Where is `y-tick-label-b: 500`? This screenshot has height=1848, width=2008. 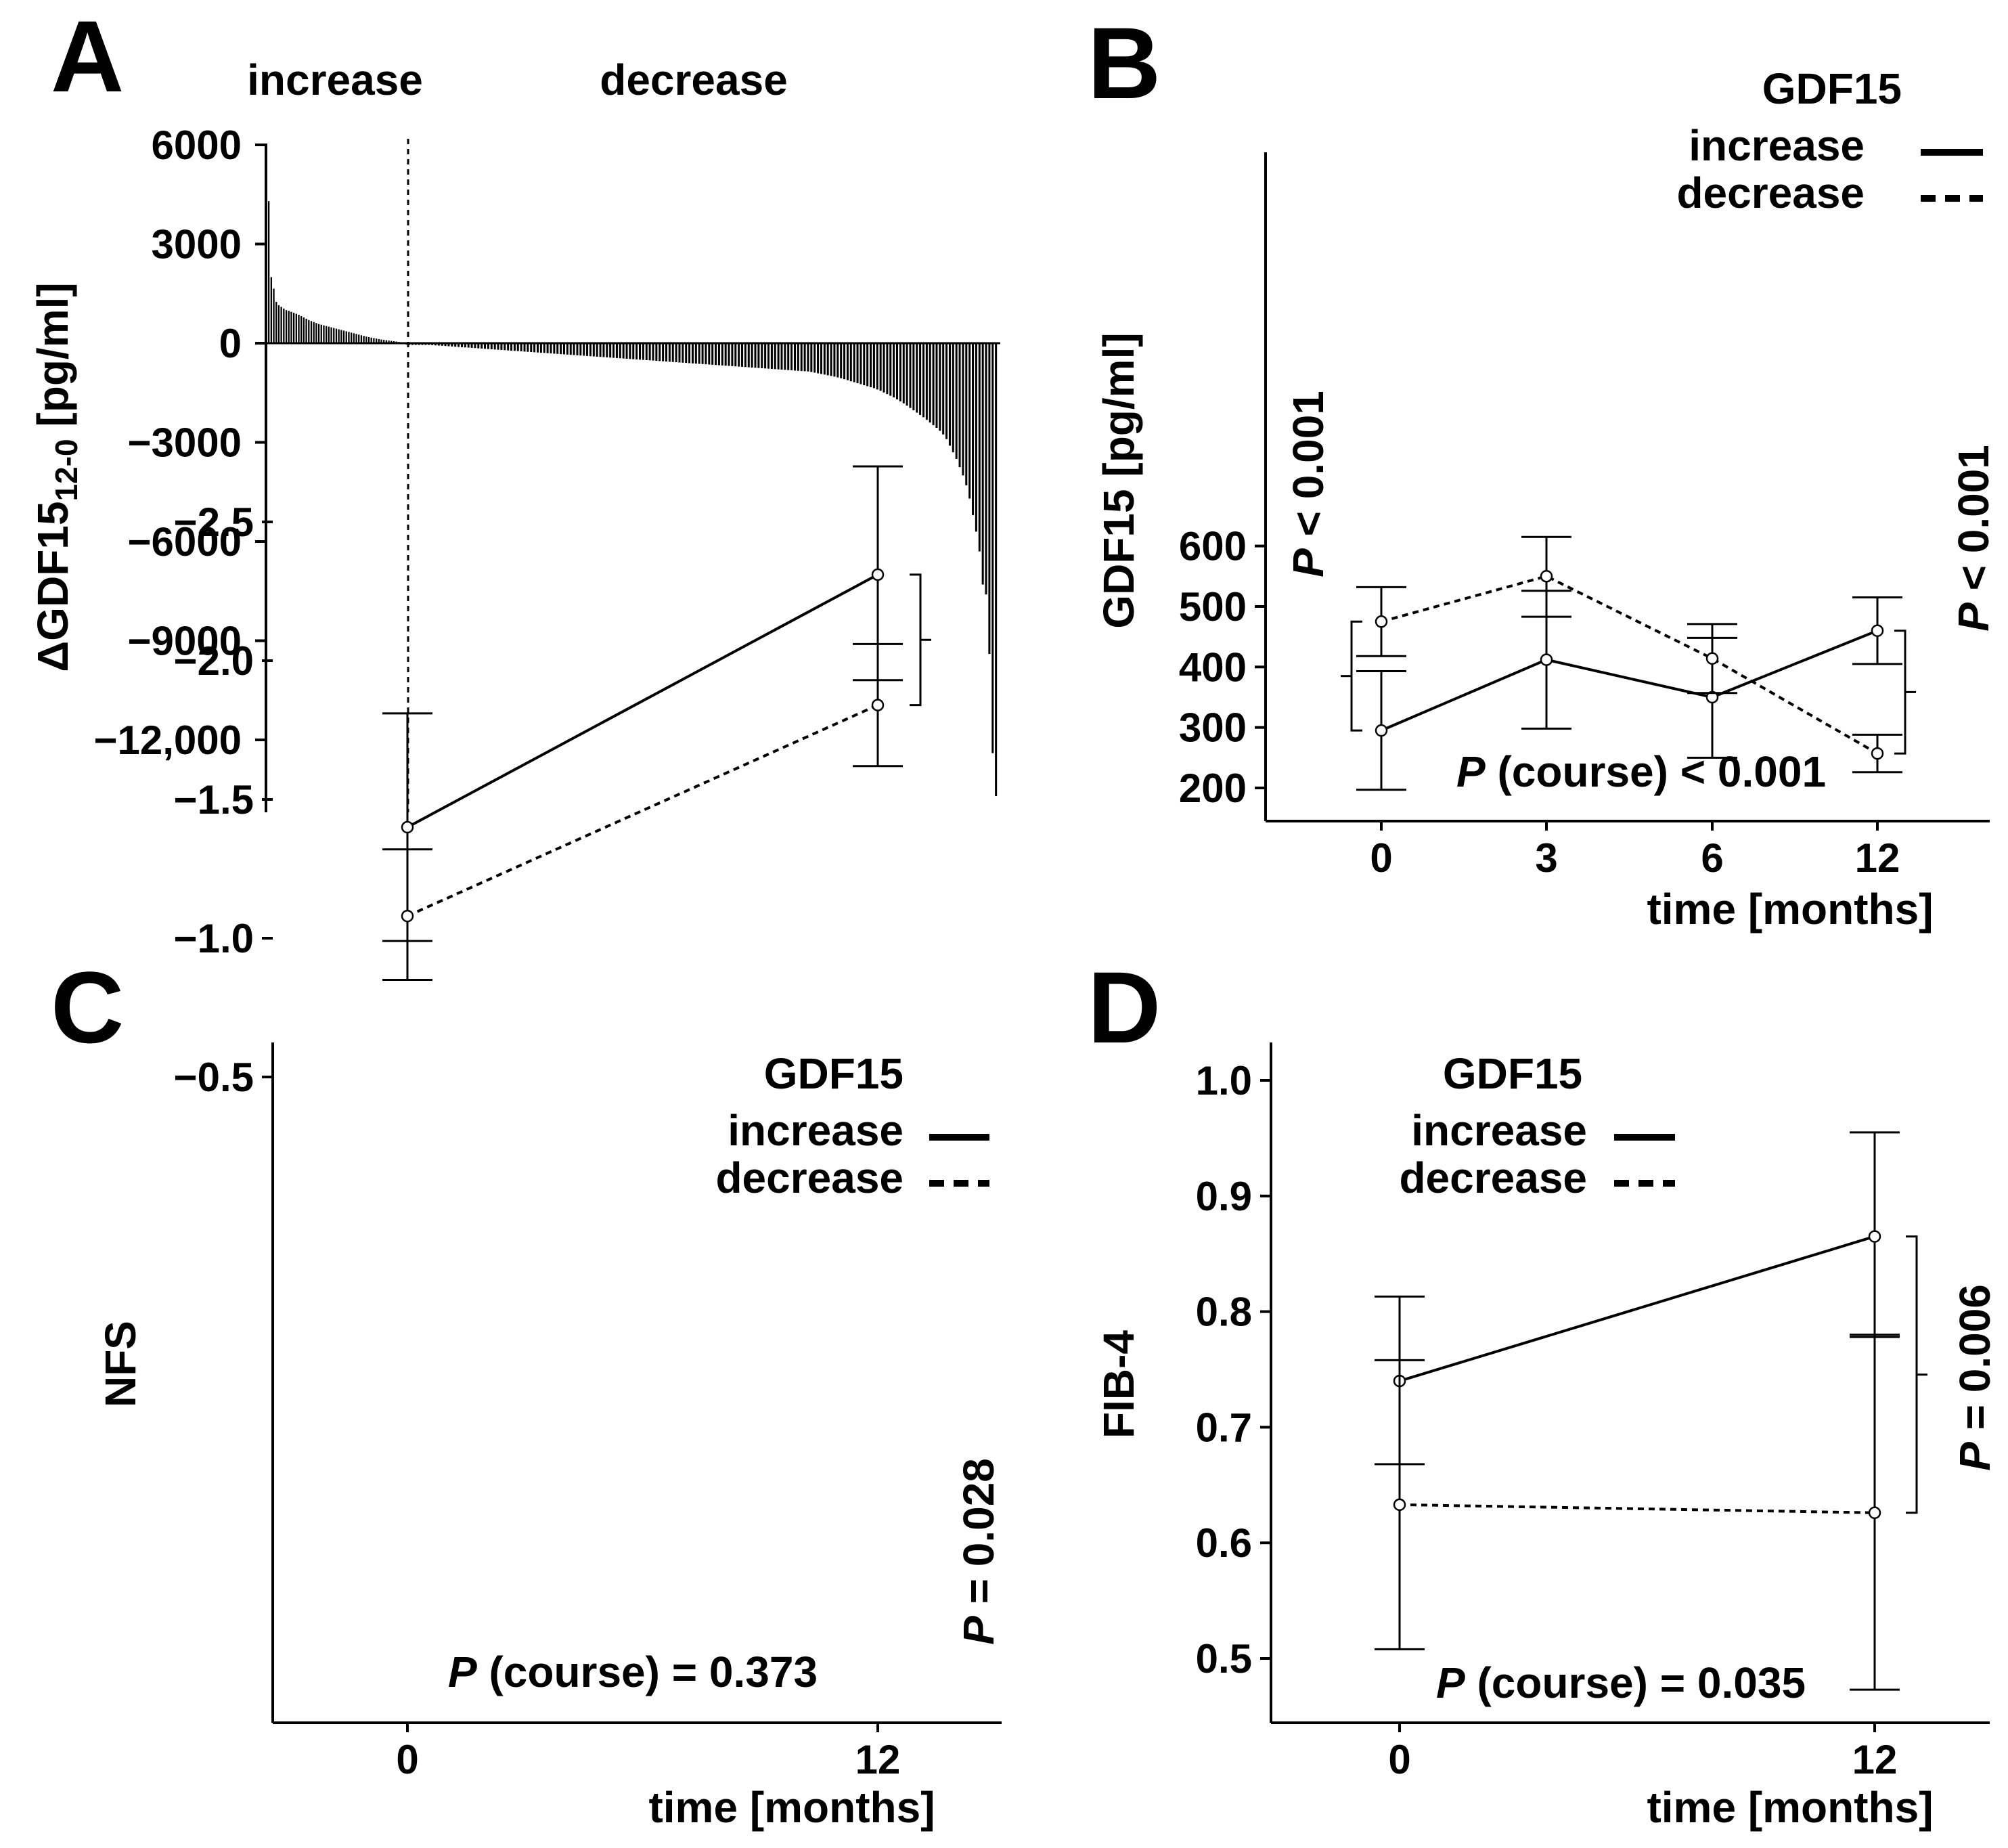
y-tick-label-b: 500 is located at coordinates (1213, 607).